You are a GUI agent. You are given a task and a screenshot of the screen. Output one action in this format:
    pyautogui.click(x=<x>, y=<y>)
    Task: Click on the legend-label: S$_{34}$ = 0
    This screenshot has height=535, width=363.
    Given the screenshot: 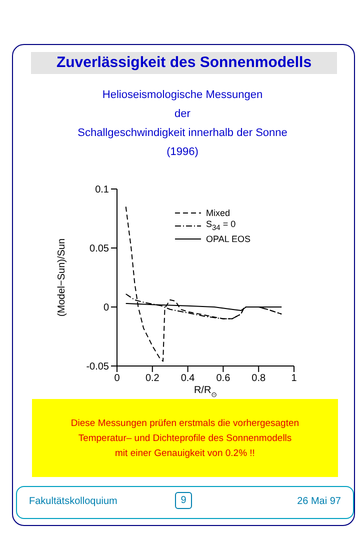 What is the action you would take?
    pyautogui.click(x=221, y=225)
    